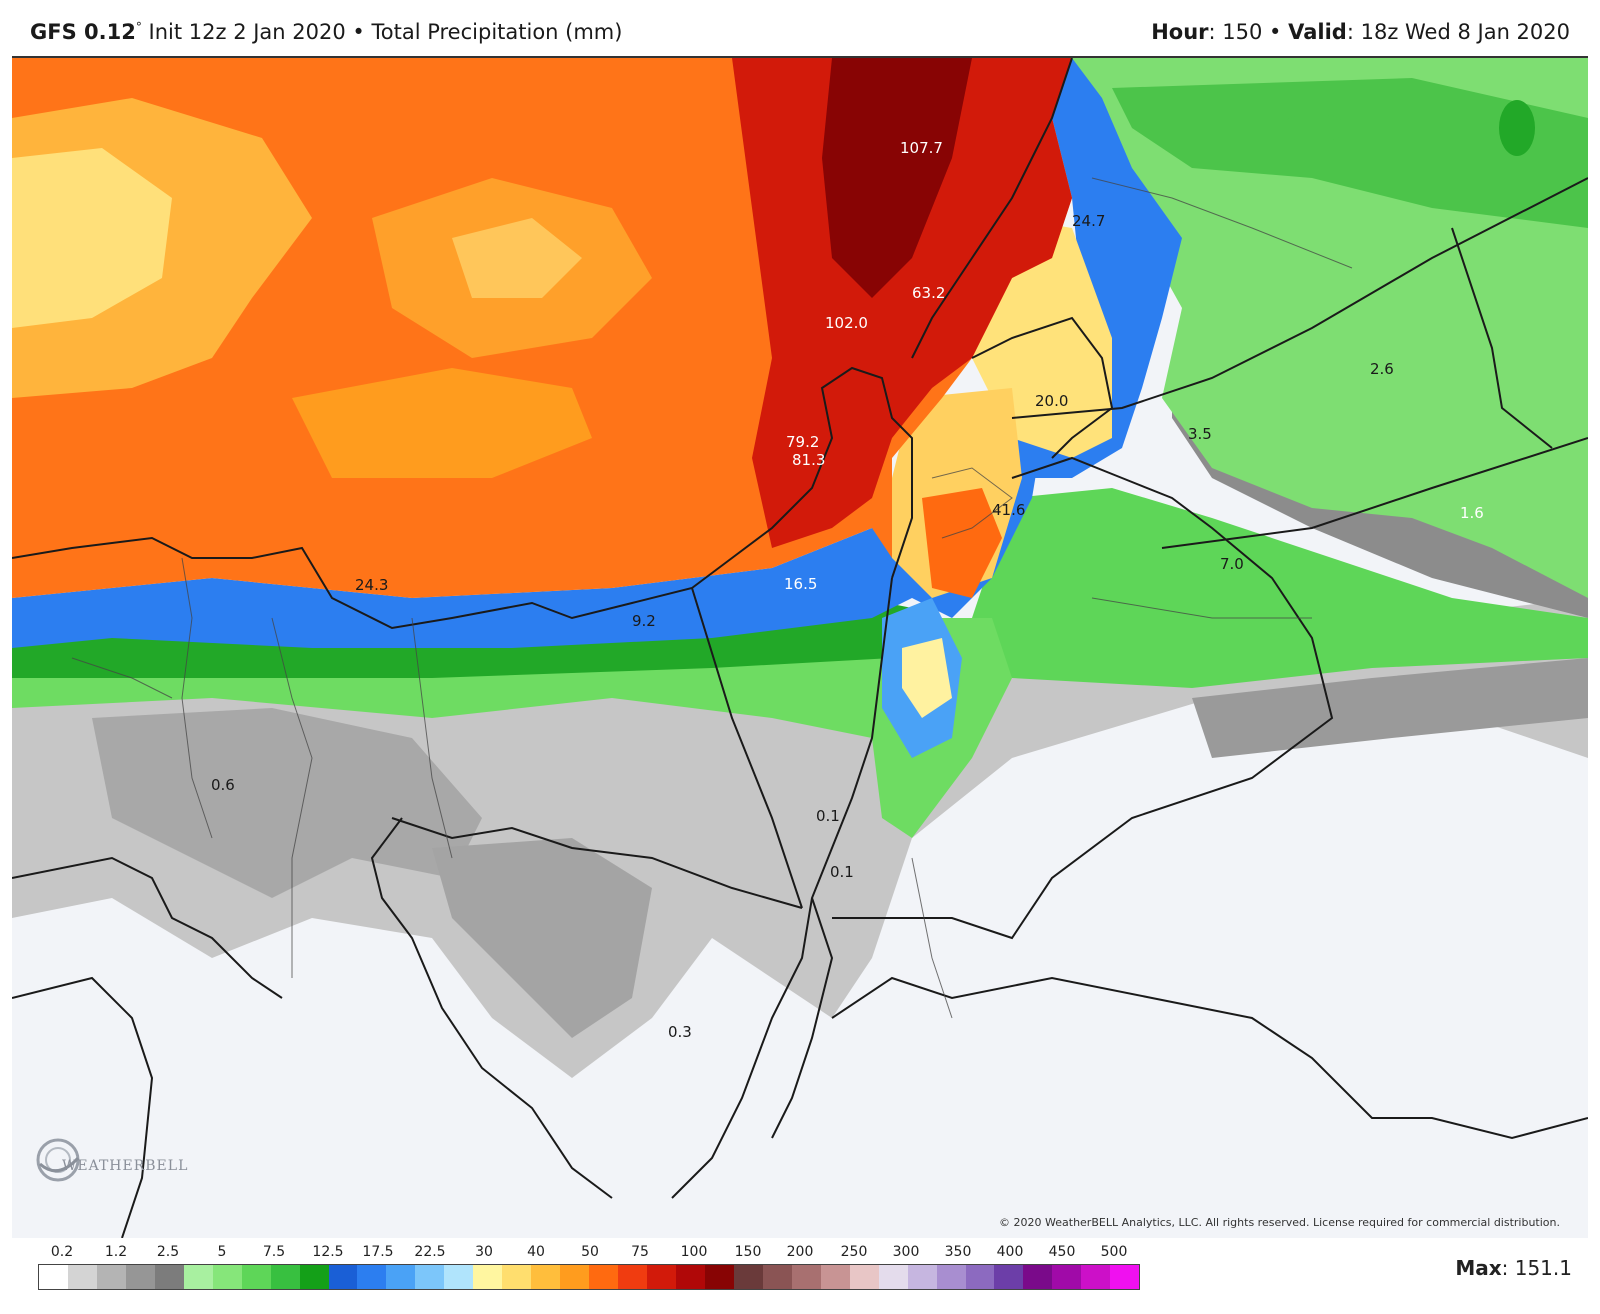 Image resolution: width=1600 pixels, height=1314 pixels. What do you see at coordinates (138, 27) in the screenshot?
I see `degree-symbol: °` at bounding box center [138, 27].